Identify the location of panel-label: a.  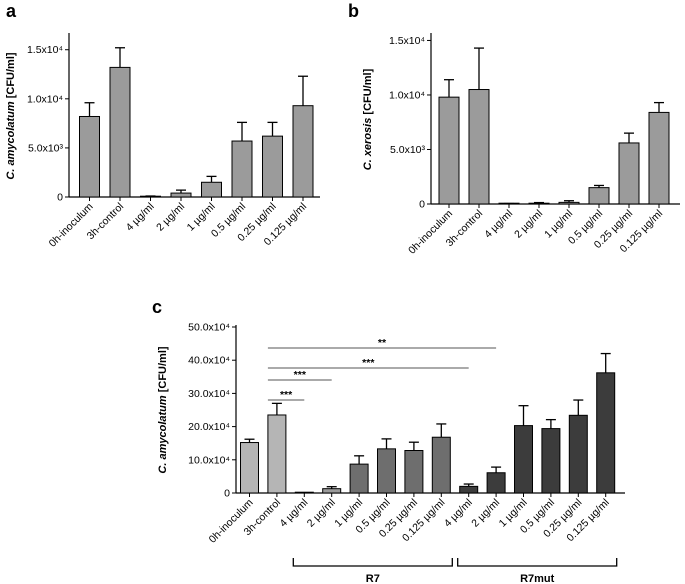
(11, 11).